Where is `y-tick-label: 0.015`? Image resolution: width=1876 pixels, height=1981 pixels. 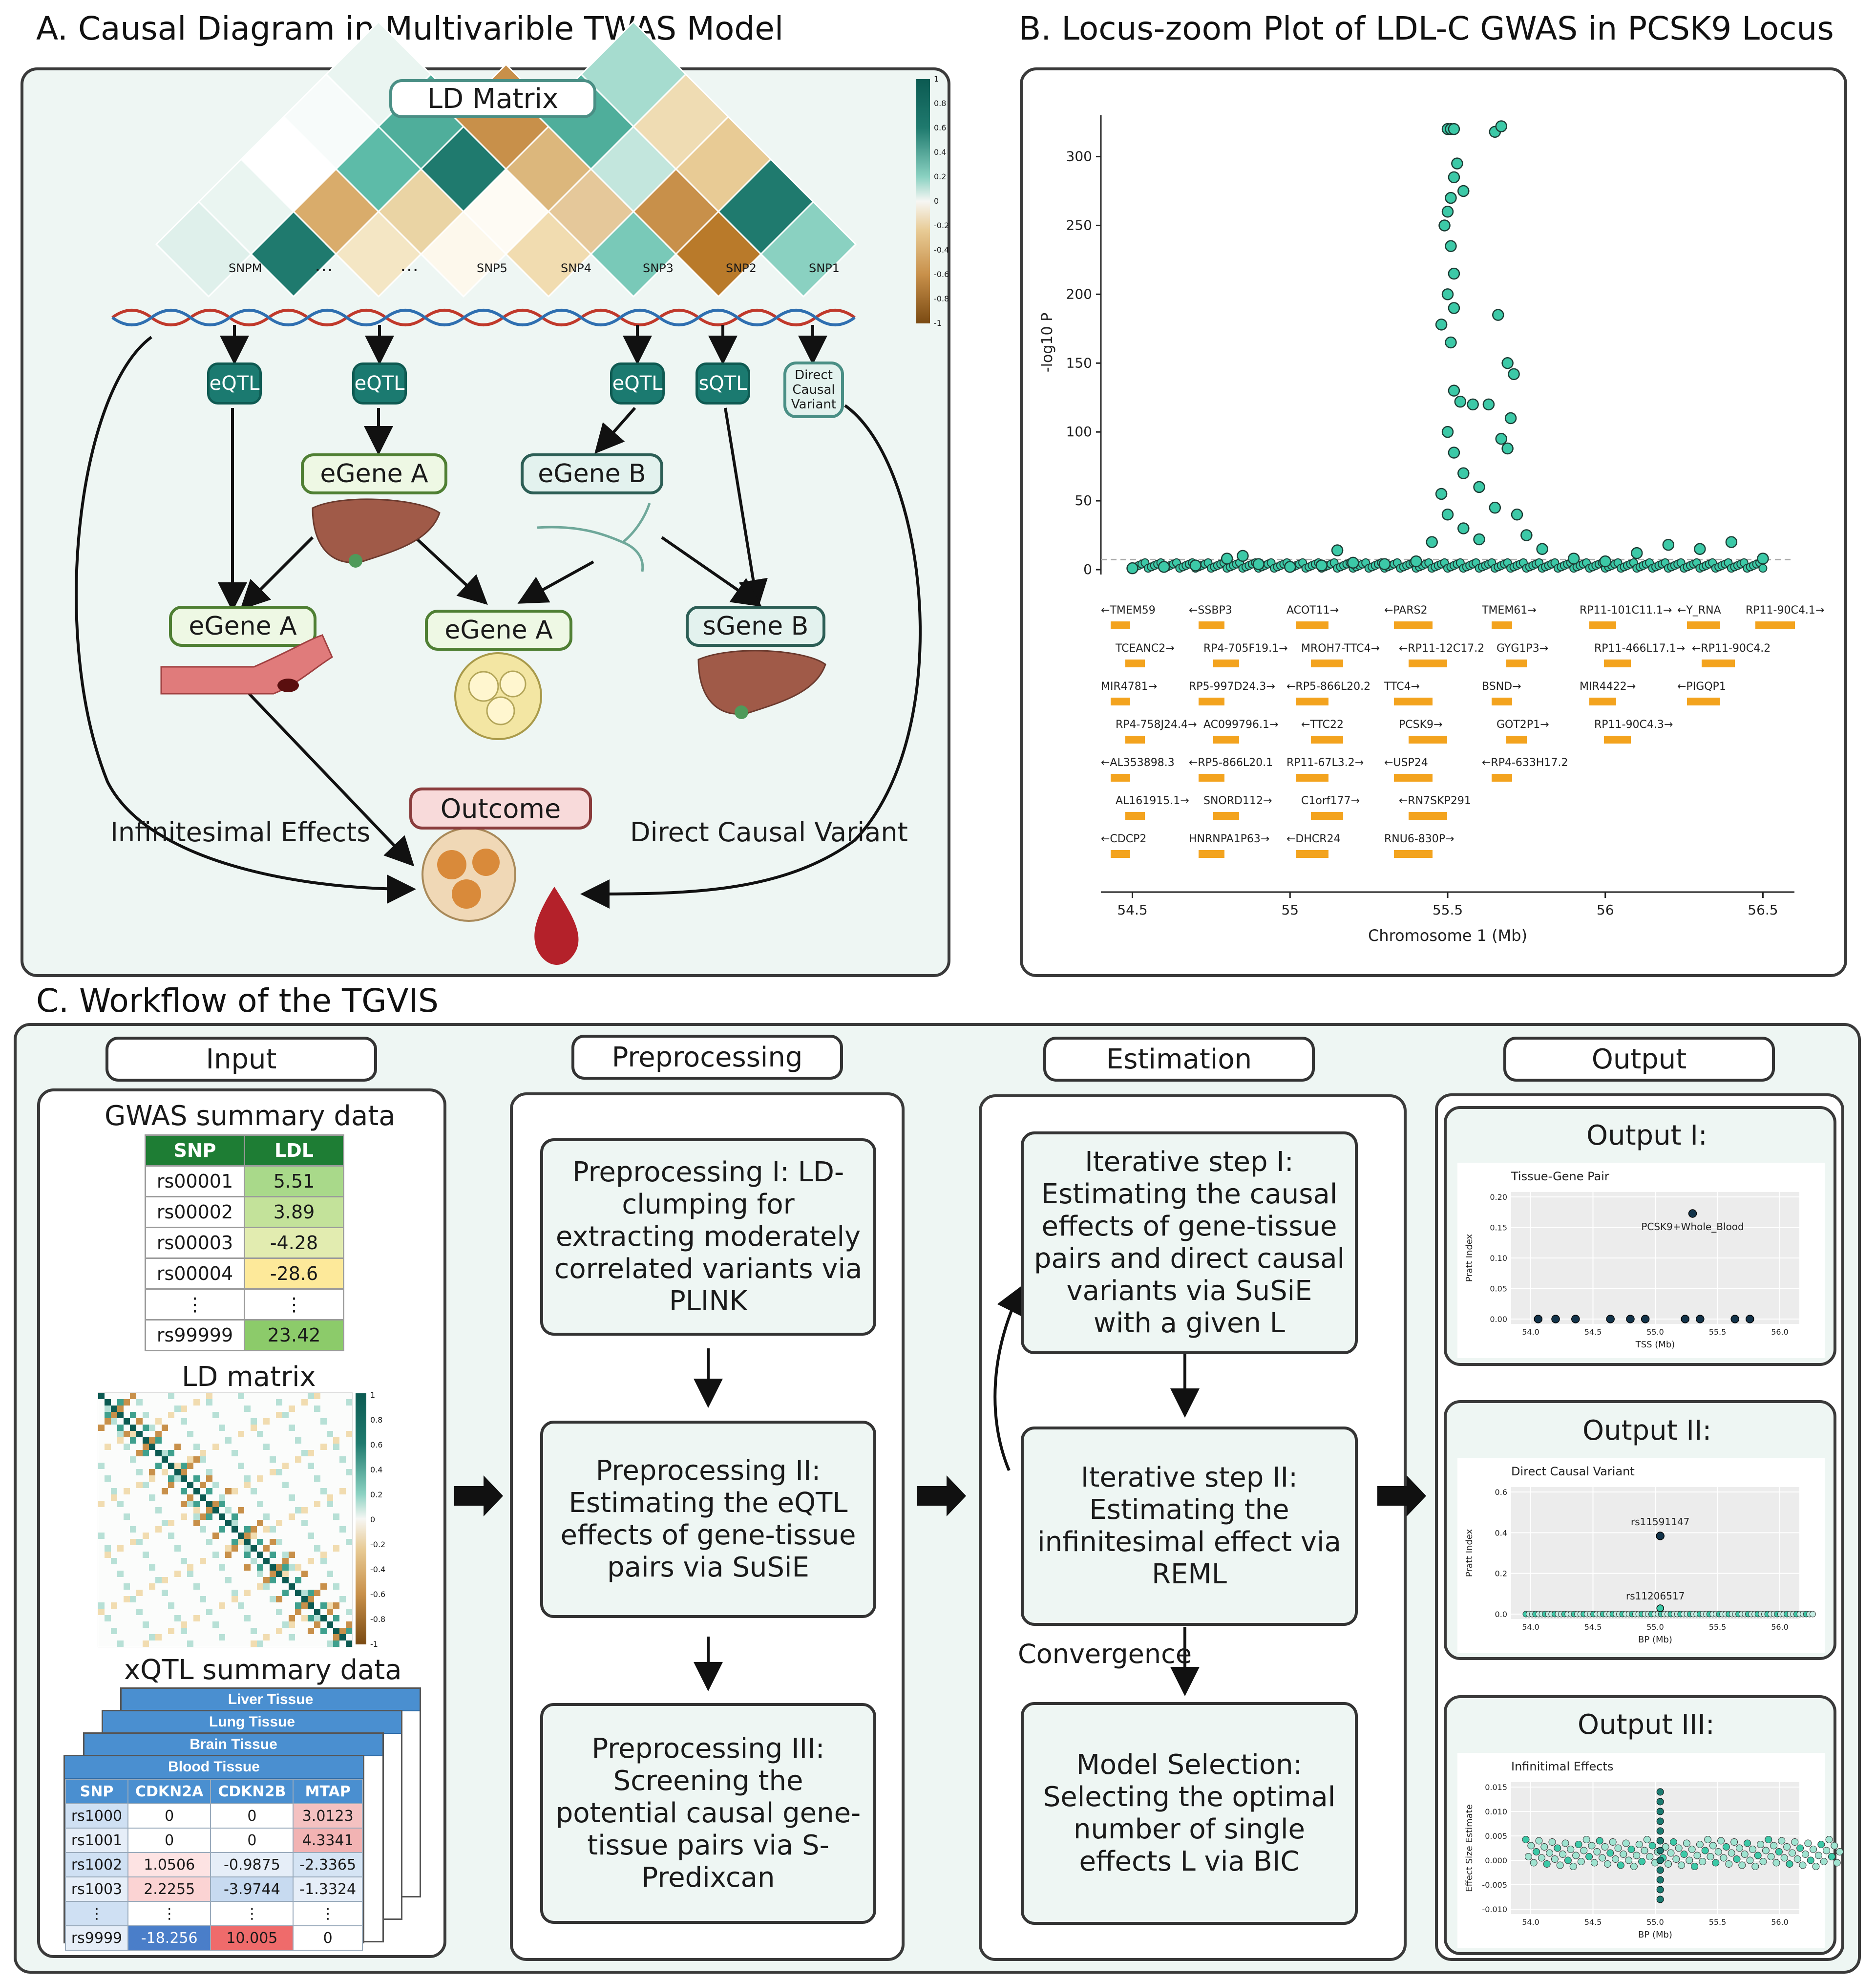
y-tick-label: 0.015 is located at coordinates (1496, 1788).